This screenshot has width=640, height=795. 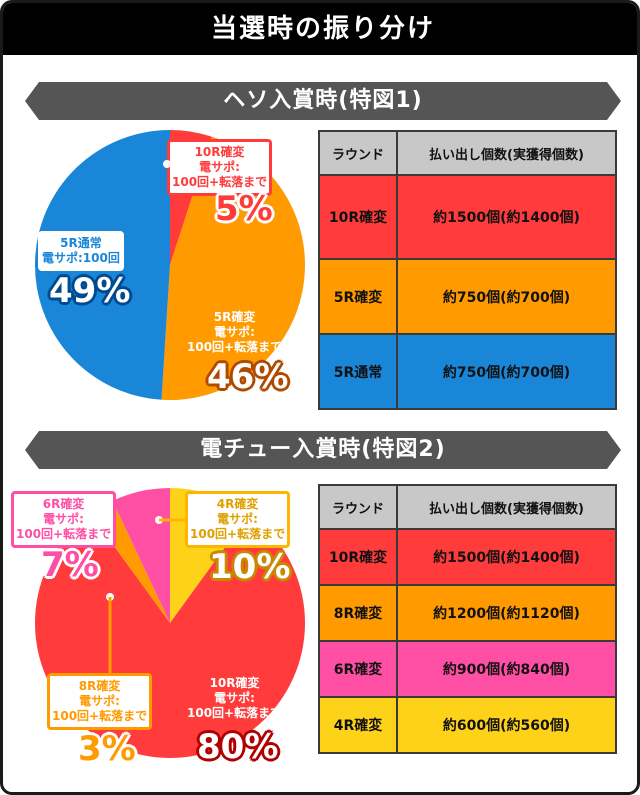 What do you see at coordinates (320, 29) in the screenshot?
I see `page-title: 当選時の振り分け` at bounding box center [320, 29].